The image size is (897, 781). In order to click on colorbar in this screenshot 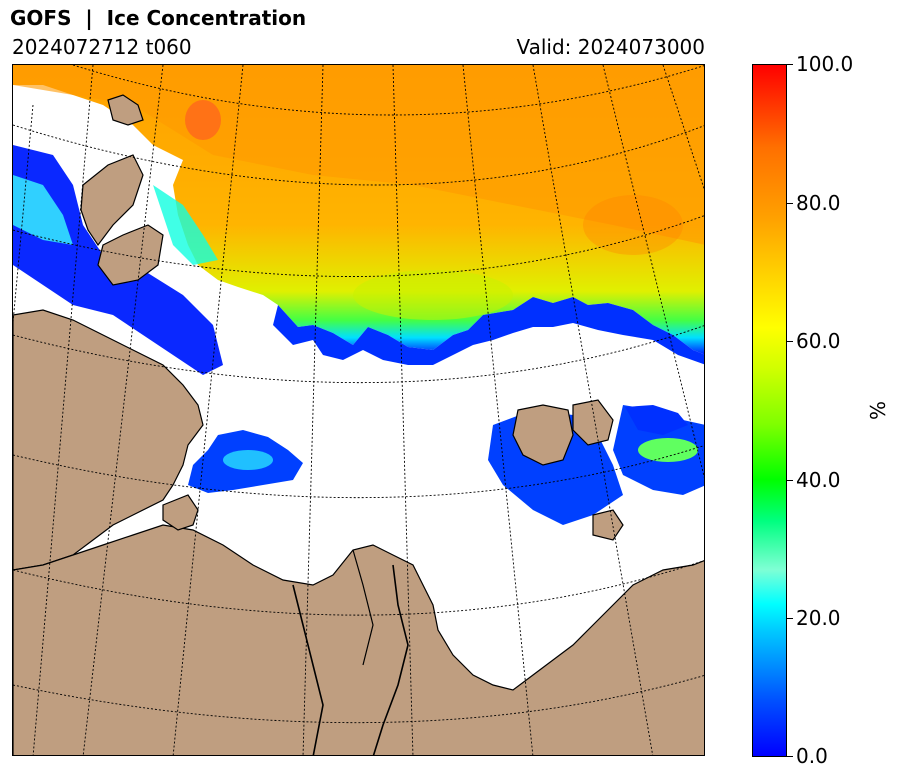, I will do `click(769, 410)`.